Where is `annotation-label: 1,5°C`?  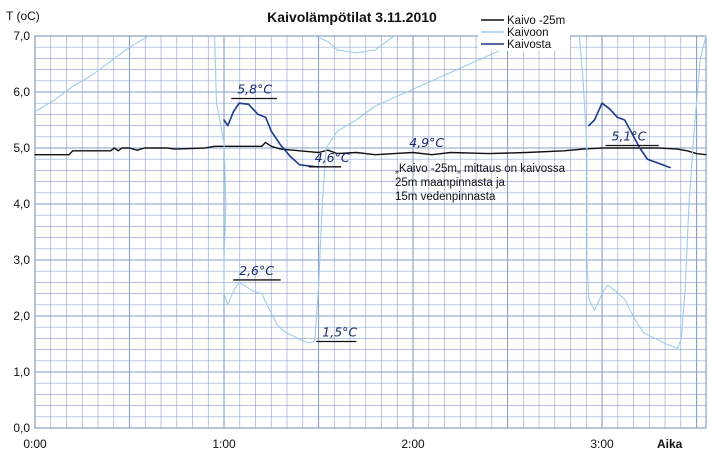
annotation-label: 1,5°C is located at coordinates (339, 332).